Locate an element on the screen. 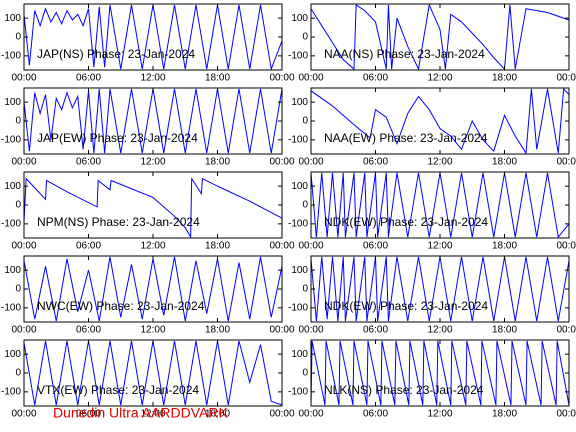  panel-annotation: NAA(NS) Phase: 23-Jan-2024 is located at coordinates (404, 54).